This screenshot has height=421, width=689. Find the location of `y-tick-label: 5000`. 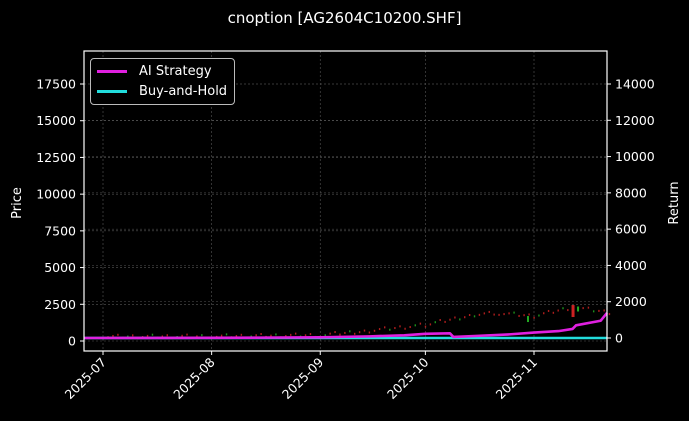

y-tick-label: 5000 is located at coordinates (60, 267).